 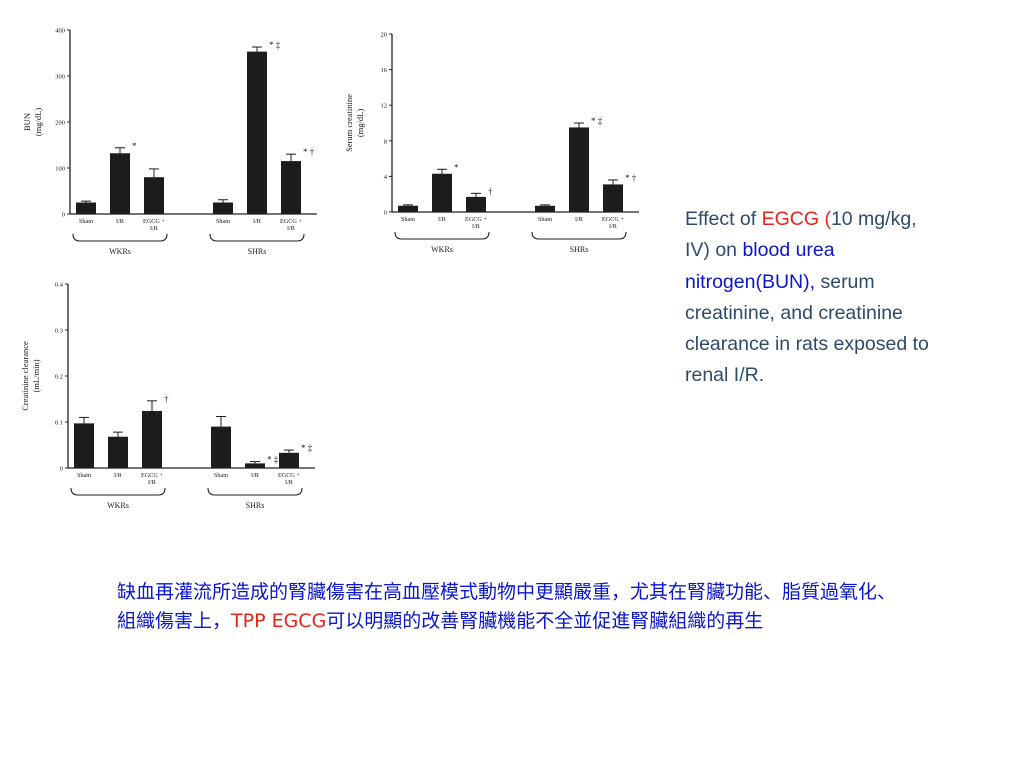 I want to click on y-tick-label: 0.4, so click(x=59, y=285).